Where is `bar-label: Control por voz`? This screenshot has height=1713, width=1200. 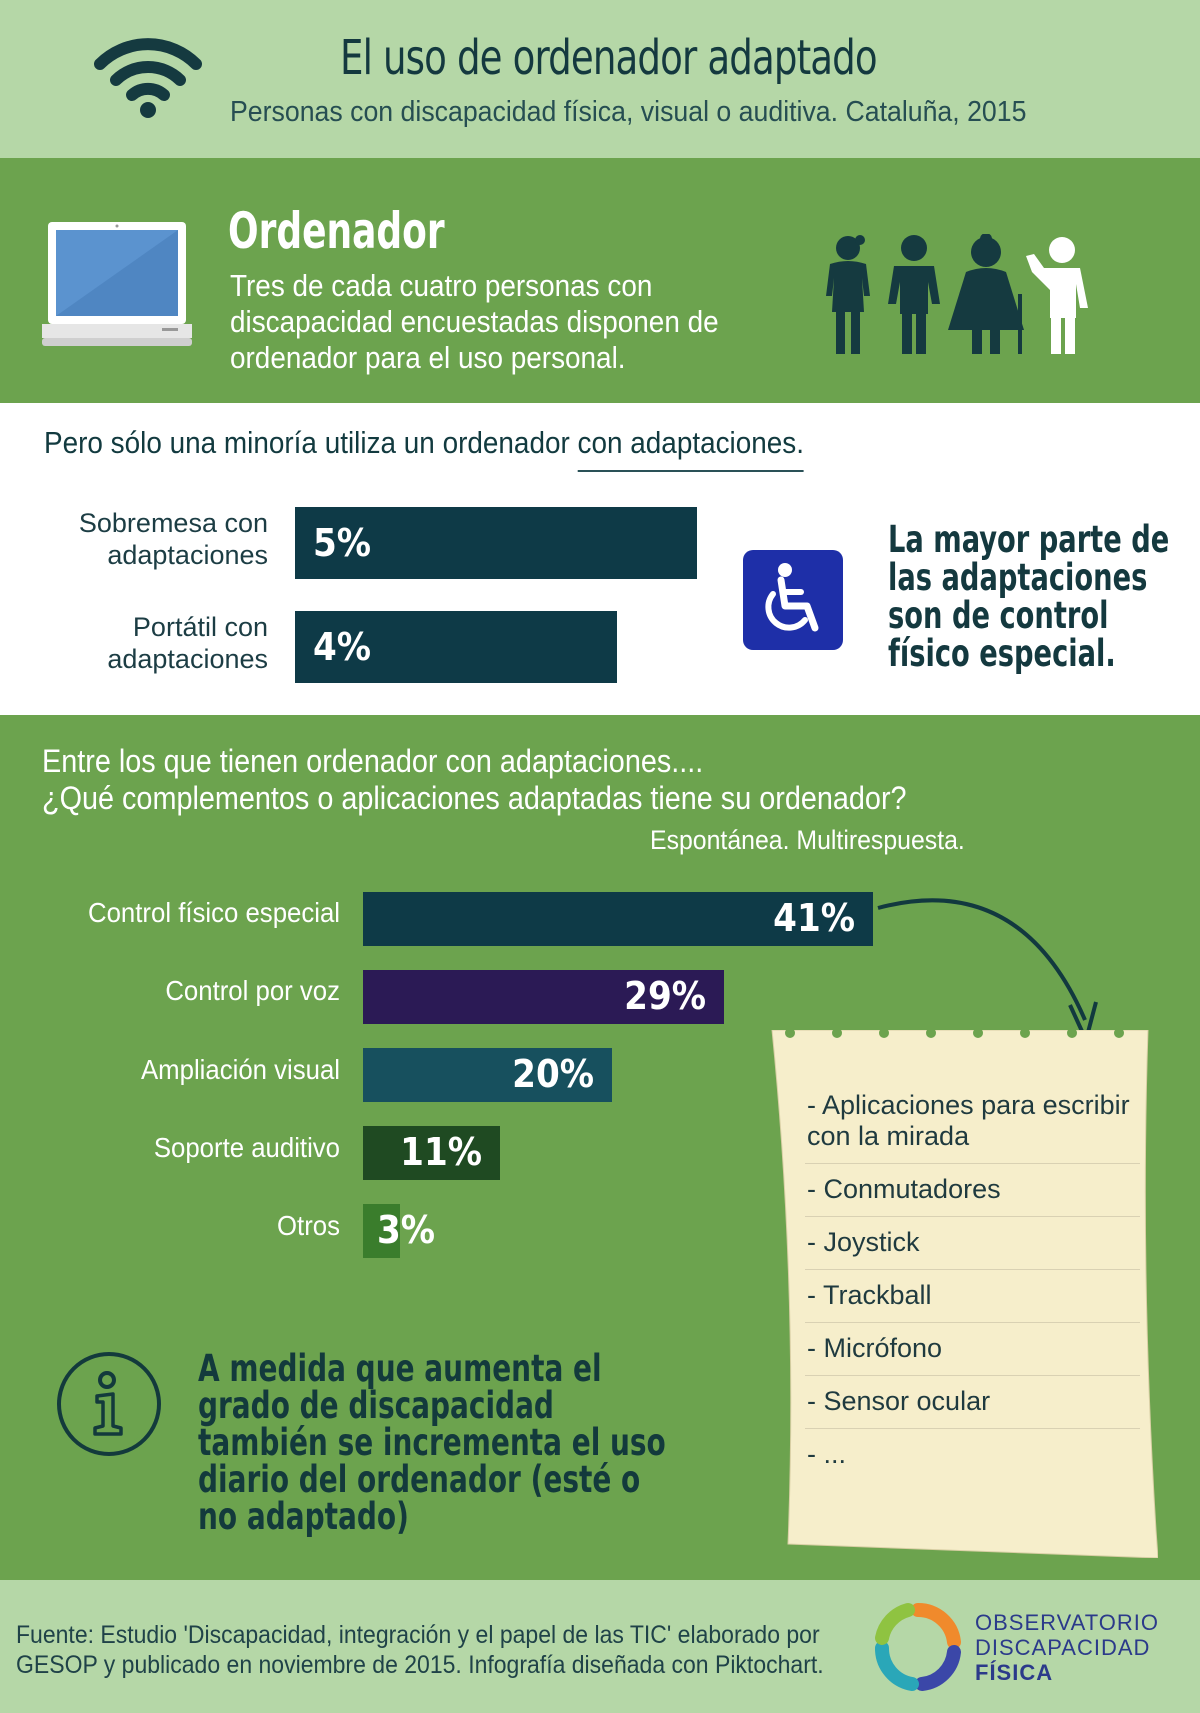
bar-label: Control por voz is located at coordinates (252, 990).